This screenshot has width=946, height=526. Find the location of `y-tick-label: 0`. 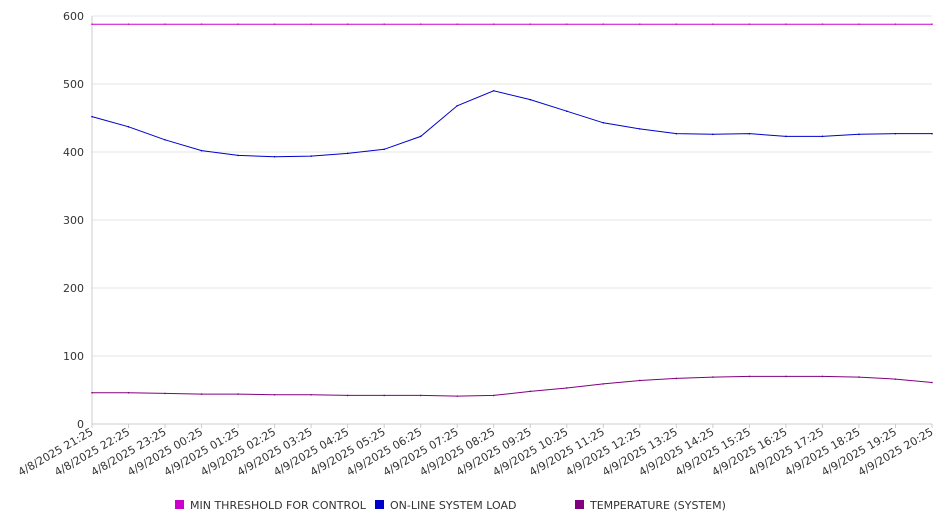

y-tick-label: 0 is located at coordinates (80, 424).